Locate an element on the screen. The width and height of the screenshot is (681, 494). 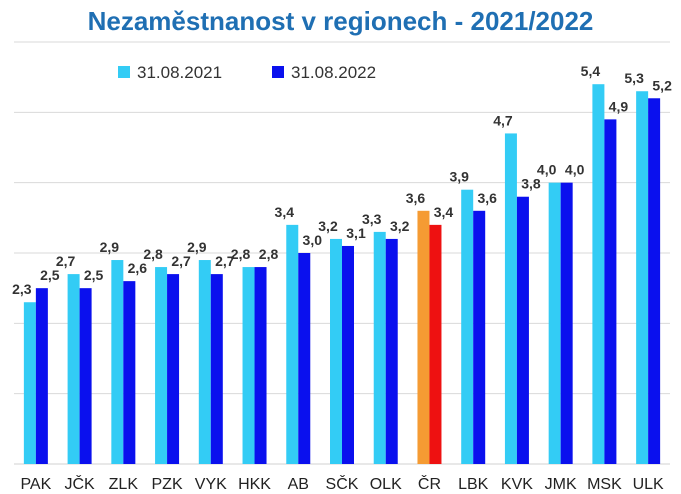
legend-label: 31.08.2022 is located at coordinates (333, 72).